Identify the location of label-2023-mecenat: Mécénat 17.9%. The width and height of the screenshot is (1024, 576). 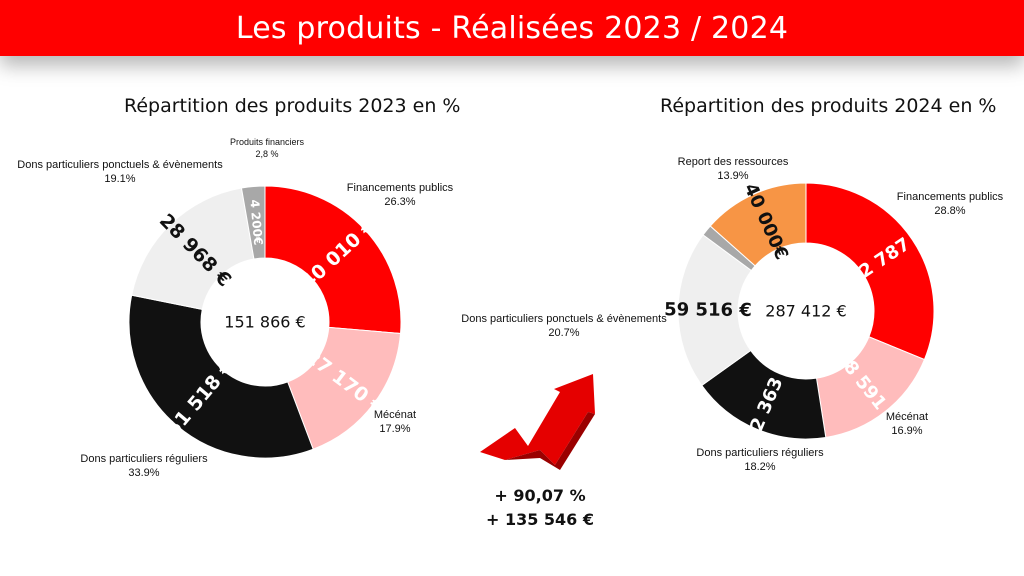
(395, 422).